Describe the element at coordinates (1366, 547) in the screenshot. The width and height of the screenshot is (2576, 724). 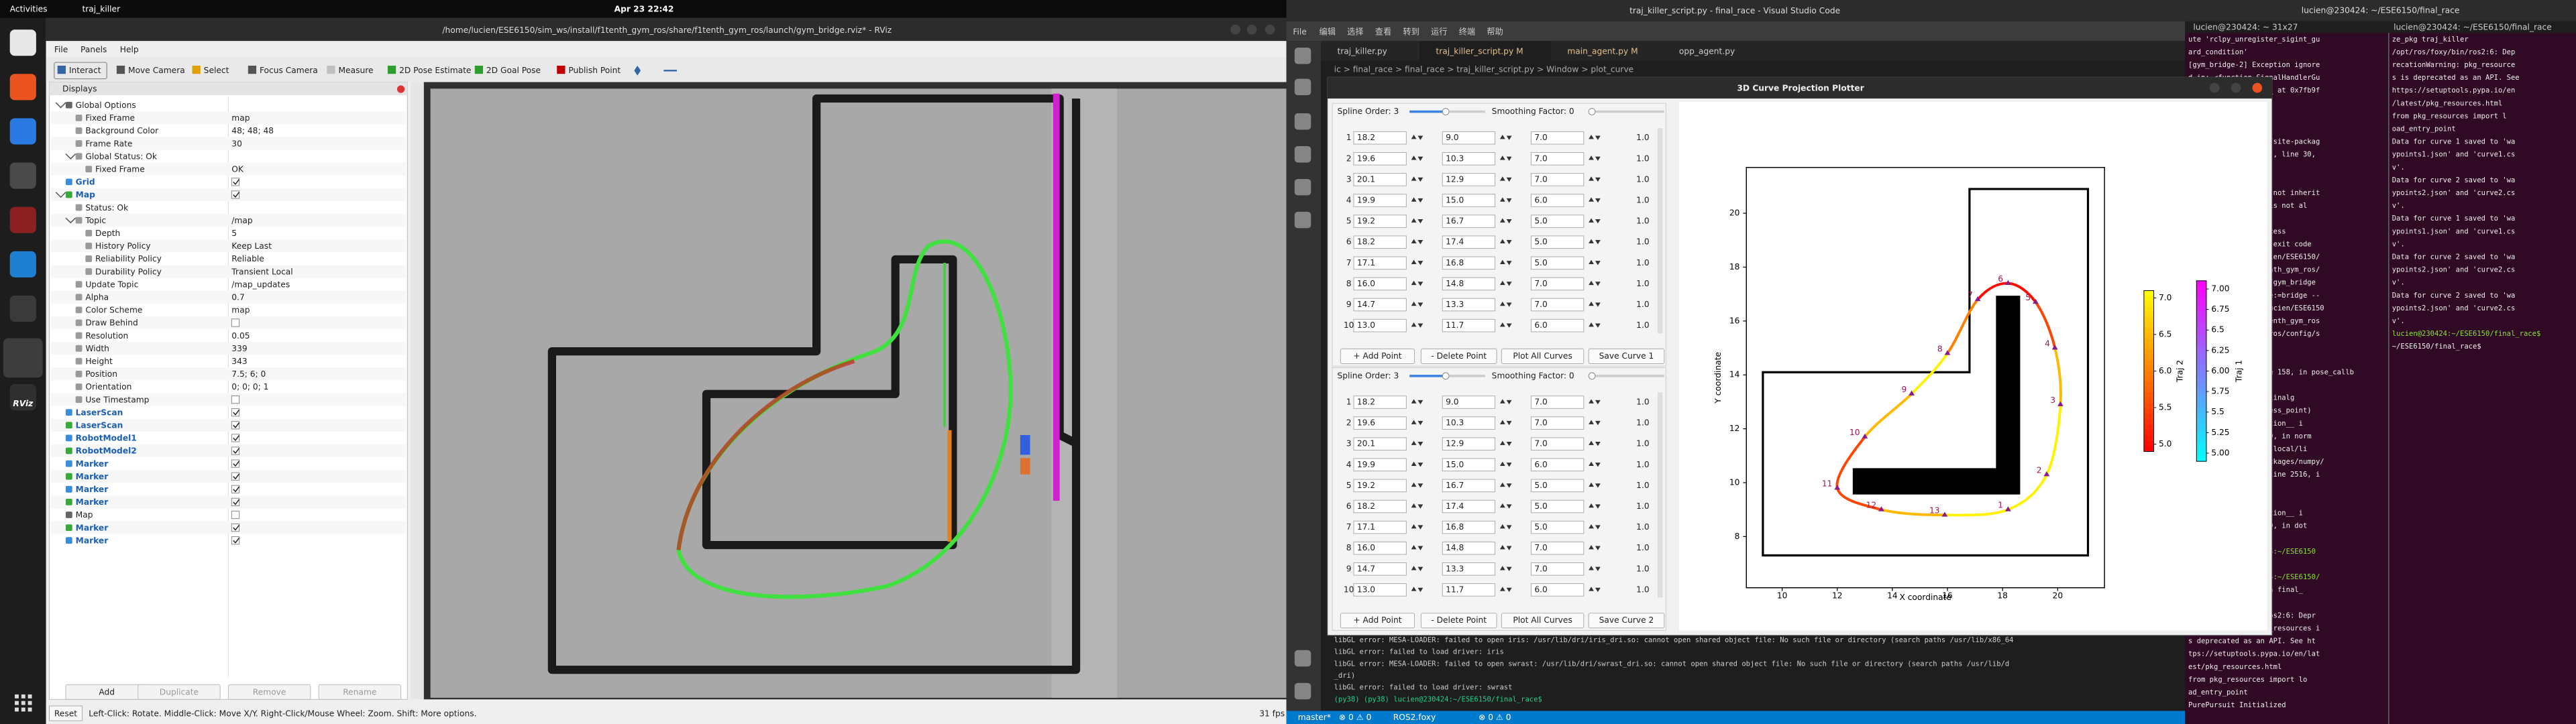
I see `spinbox-value: 16.0` at that location.